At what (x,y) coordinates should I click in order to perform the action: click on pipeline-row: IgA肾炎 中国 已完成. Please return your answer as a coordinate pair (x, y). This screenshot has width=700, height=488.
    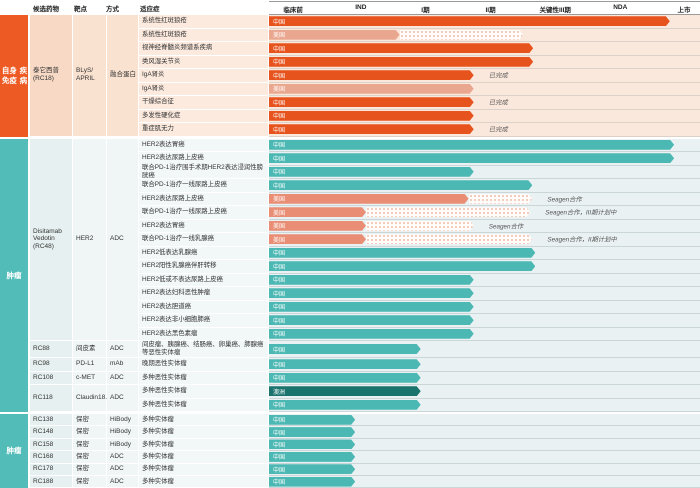
    Looking at the image, I should click on (419, 76).